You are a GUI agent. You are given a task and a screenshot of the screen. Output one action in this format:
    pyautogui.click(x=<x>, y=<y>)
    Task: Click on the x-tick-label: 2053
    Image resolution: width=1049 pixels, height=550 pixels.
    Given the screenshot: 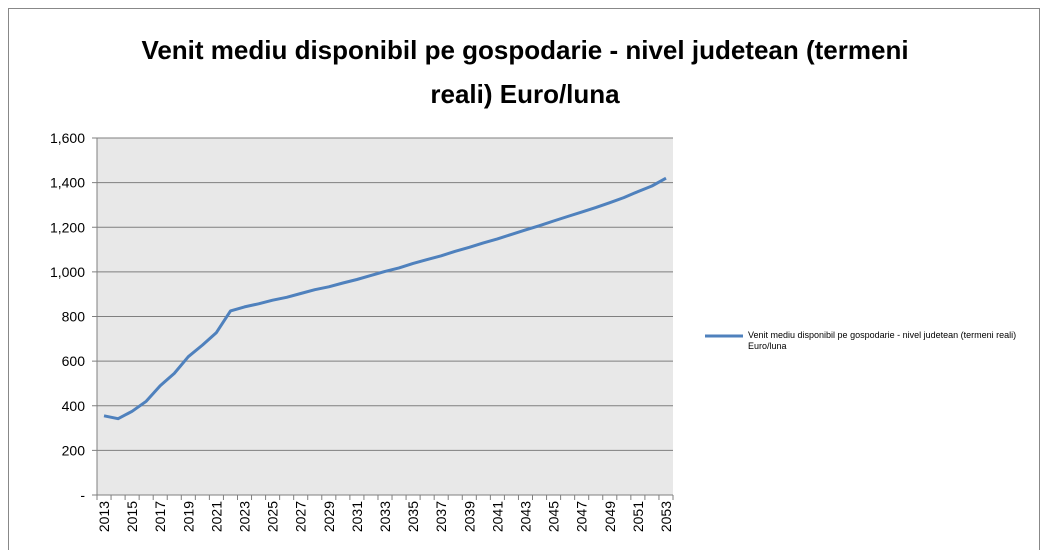 What is the action you would take?
    pyautogui.click(x=666, y=516)
    